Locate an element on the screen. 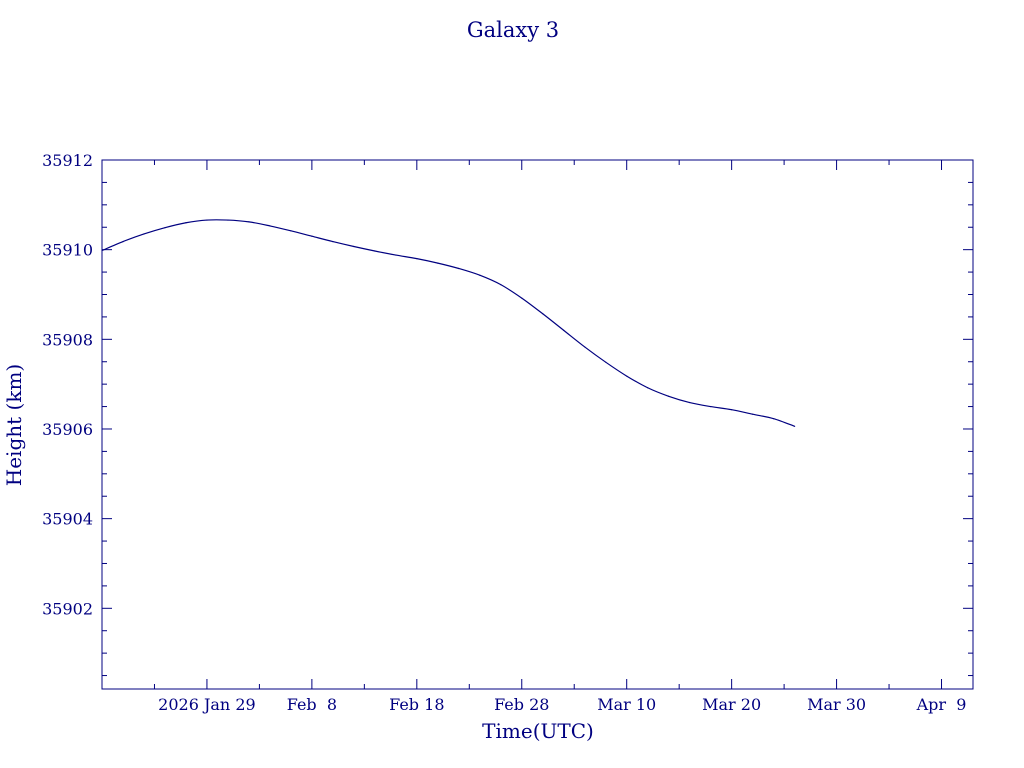 Image resolution: width=1024 pixels, height=768 pixels. x-tick-label: Feb 28 is located at coordinates (521, 704).